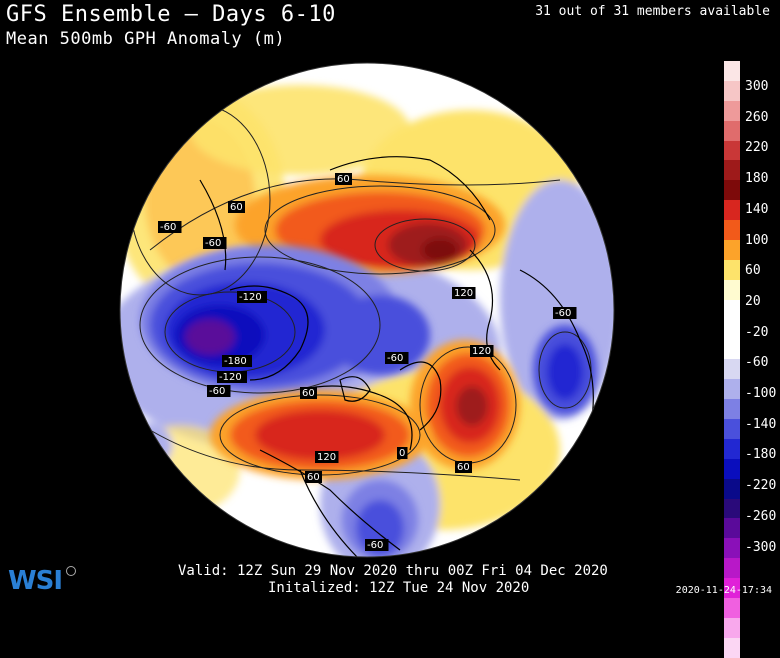 Image resolution: width=780 pixels, height=658 pixels. Describe the element at coordinates (753, 301) in the screenshot. I see `legend-label: 20` at that location.